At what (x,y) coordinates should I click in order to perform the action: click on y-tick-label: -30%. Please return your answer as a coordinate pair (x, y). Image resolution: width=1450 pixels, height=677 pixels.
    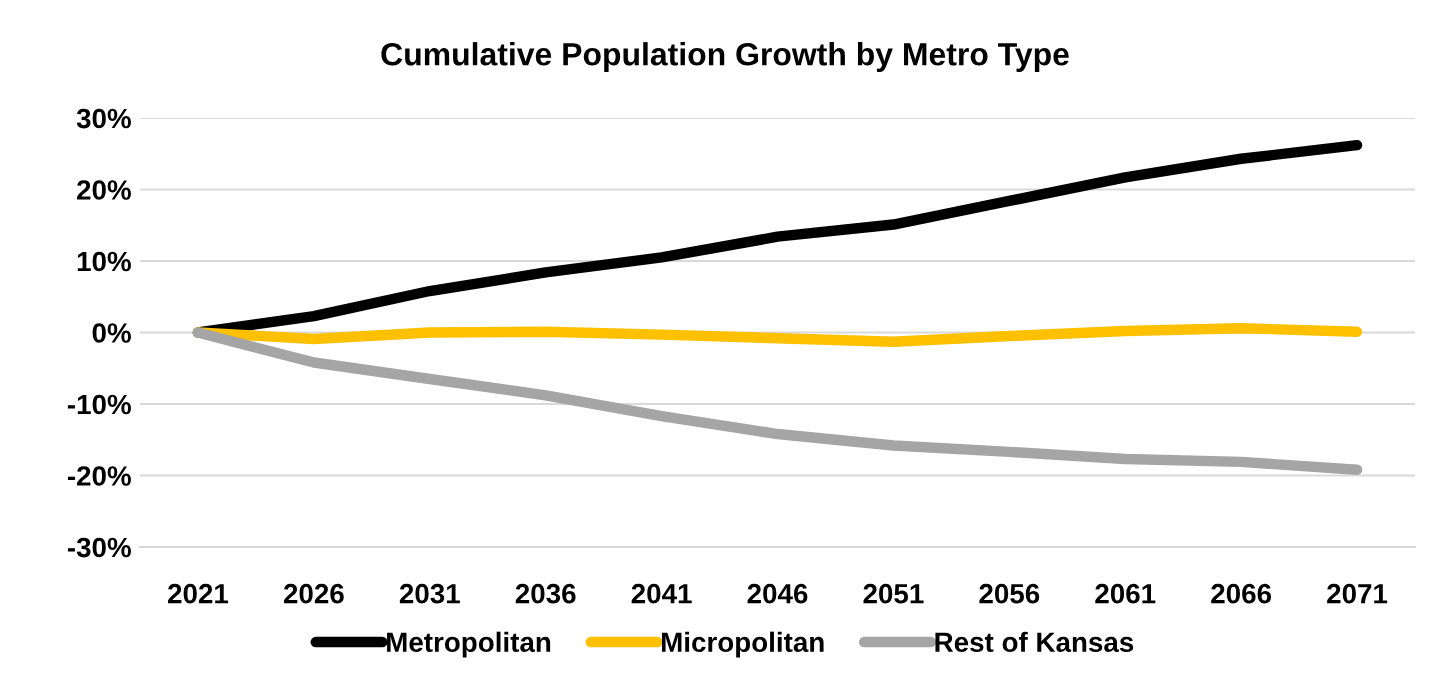
    Looking at the image, I should click on (99, 547).